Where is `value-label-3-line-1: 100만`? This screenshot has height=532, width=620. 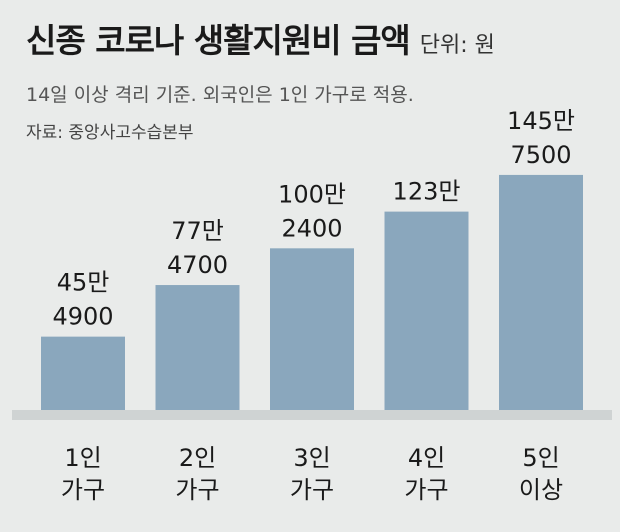 value-label-3-line-1: 100만 is located at coordinates (312, 194).